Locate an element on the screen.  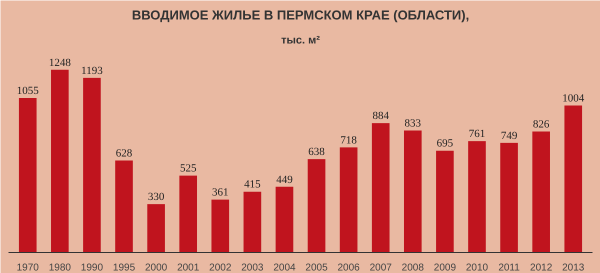
data-label: 884 is located at coordinates (381, 116).